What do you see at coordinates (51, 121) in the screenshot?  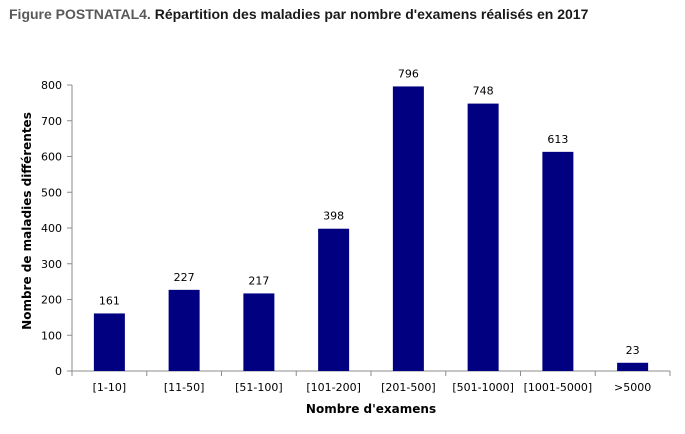 I see `y-tick-label: 700` at bounding box center [51, 121].